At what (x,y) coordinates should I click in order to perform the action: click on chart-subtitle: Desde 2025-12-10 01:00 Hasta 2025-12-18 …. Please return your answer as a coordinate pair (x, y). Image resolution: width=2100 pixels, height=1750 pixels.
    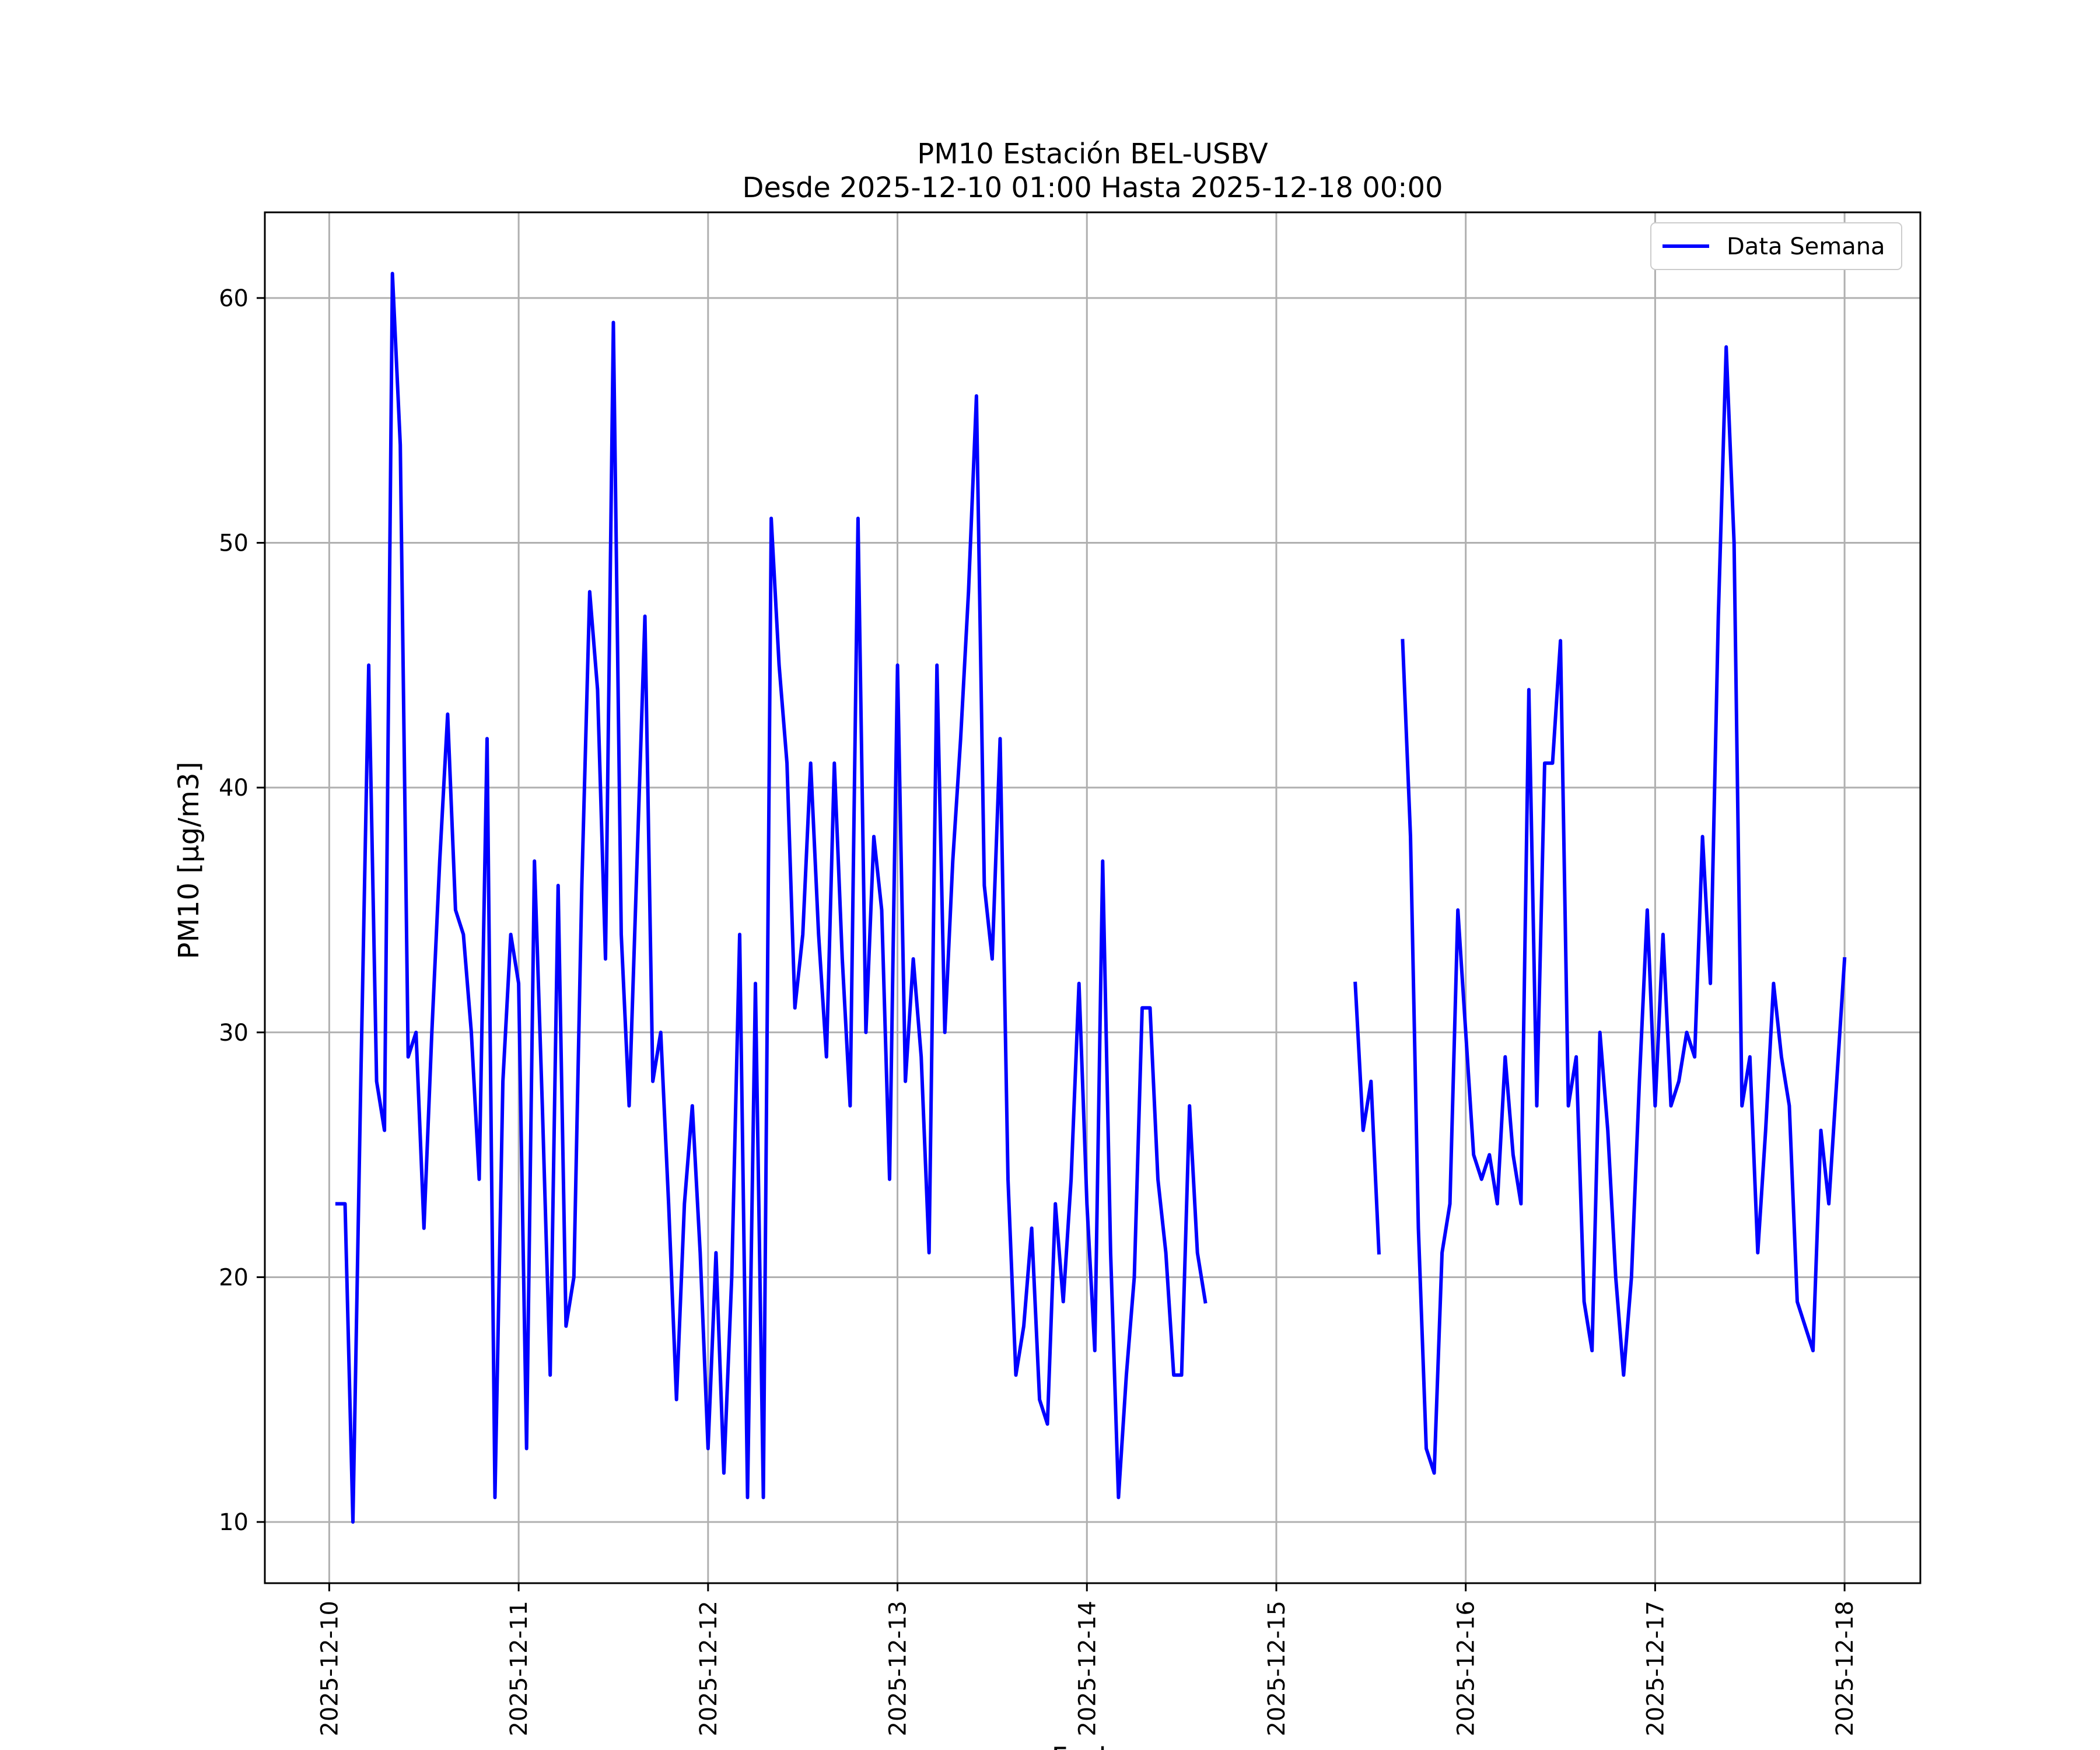
    Looking at the image, I should click on (1092, 188).